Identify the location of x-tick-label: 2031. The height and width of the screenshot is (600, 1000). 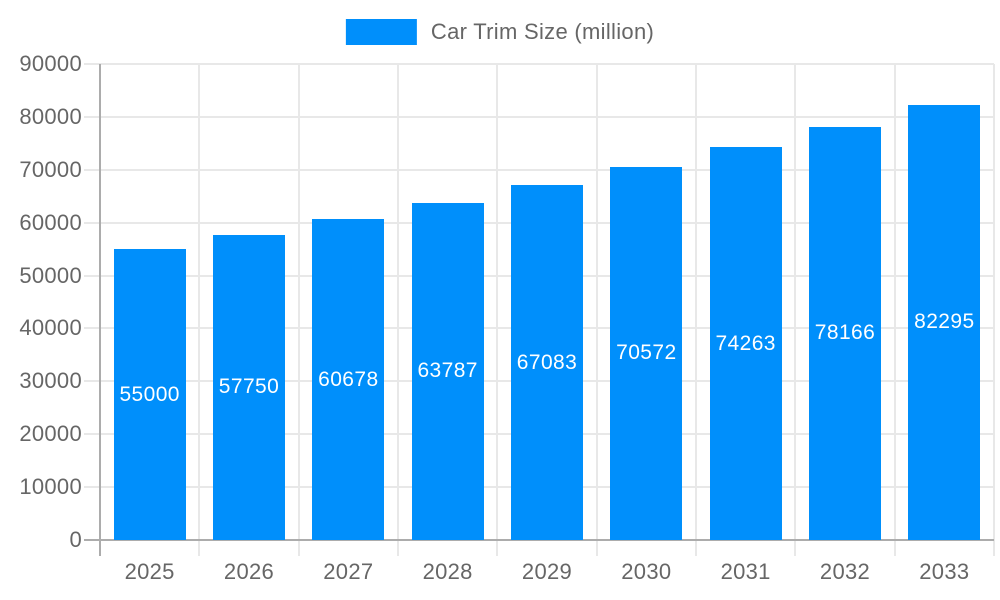
(745, 571).